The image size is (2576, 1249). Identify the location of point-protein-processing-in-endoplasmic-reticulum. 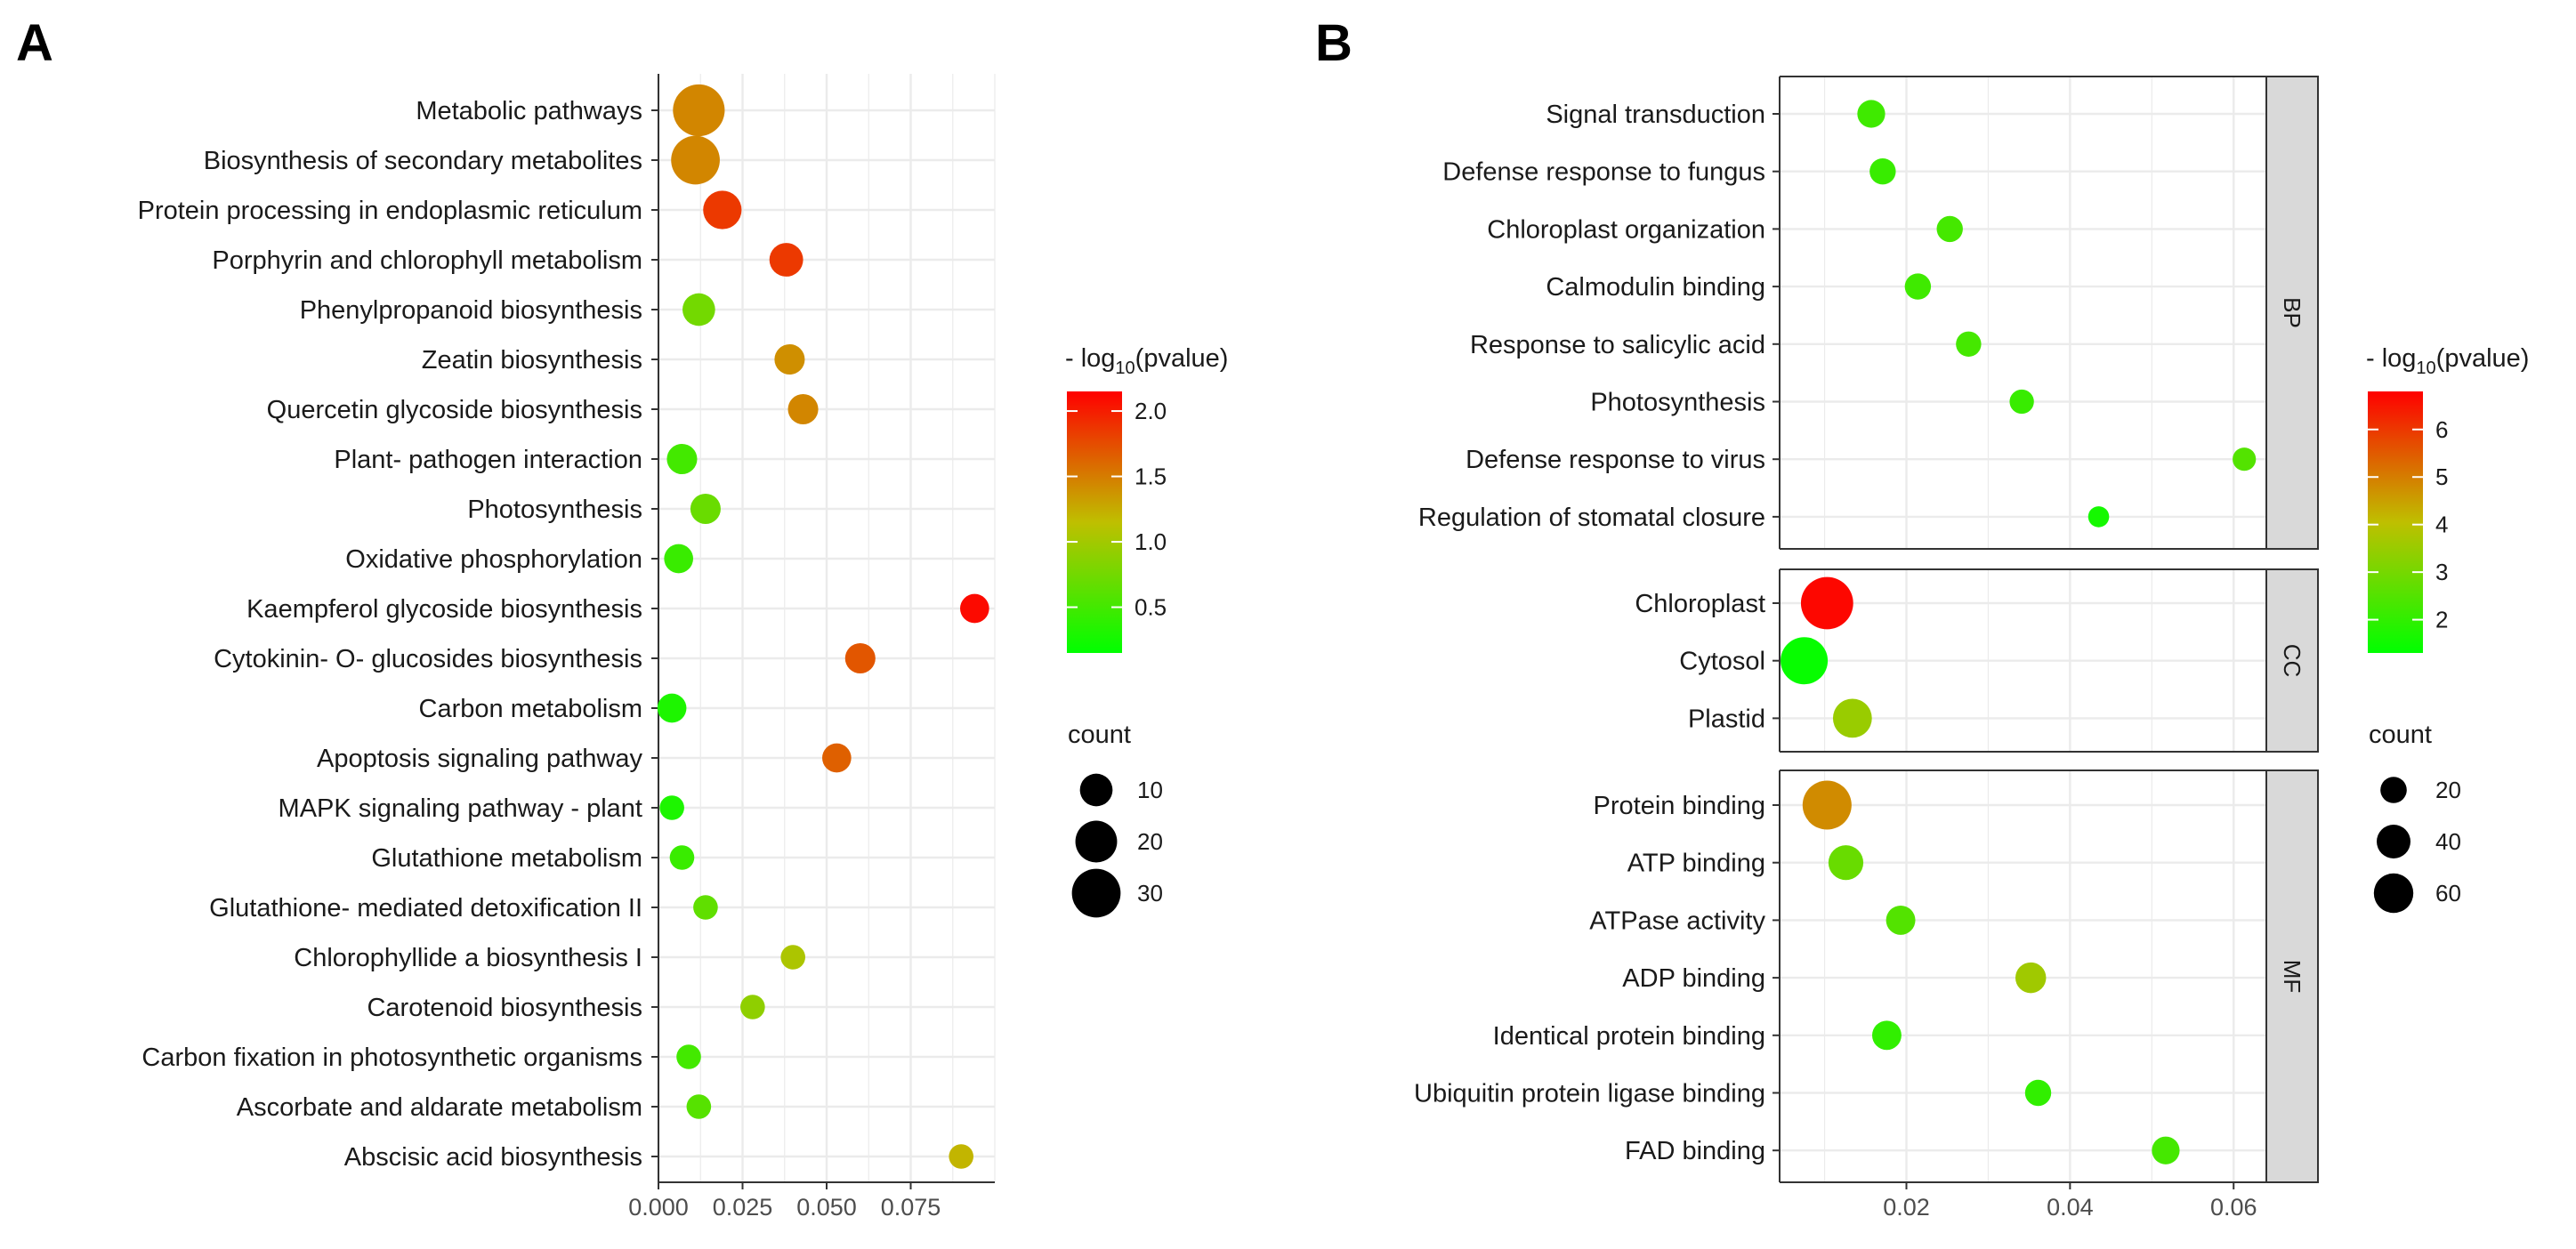
(722, 210).